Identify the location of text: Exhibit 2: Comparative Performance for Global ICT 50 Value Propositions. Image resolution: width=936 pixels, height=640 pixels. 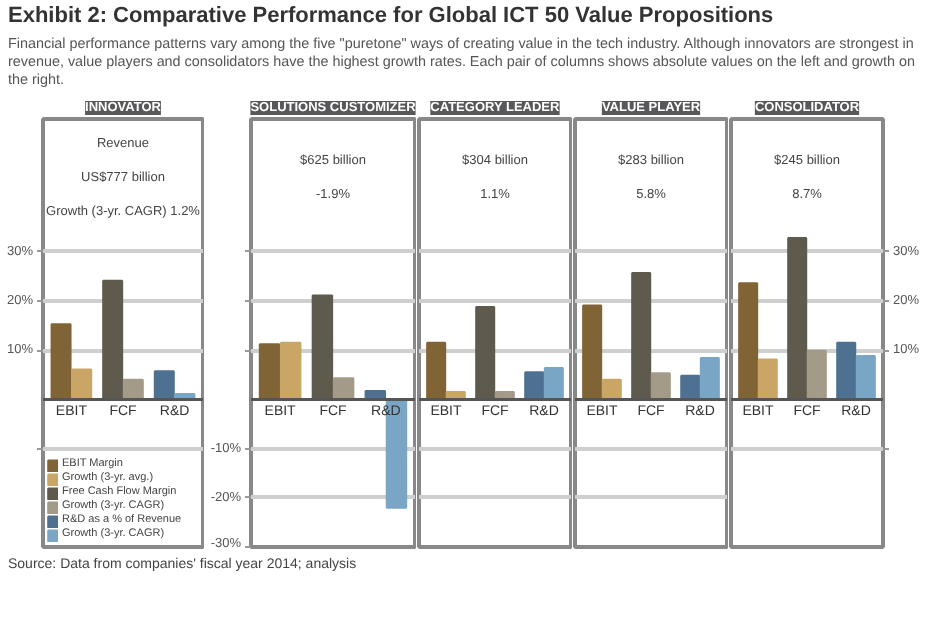
(391, 16).